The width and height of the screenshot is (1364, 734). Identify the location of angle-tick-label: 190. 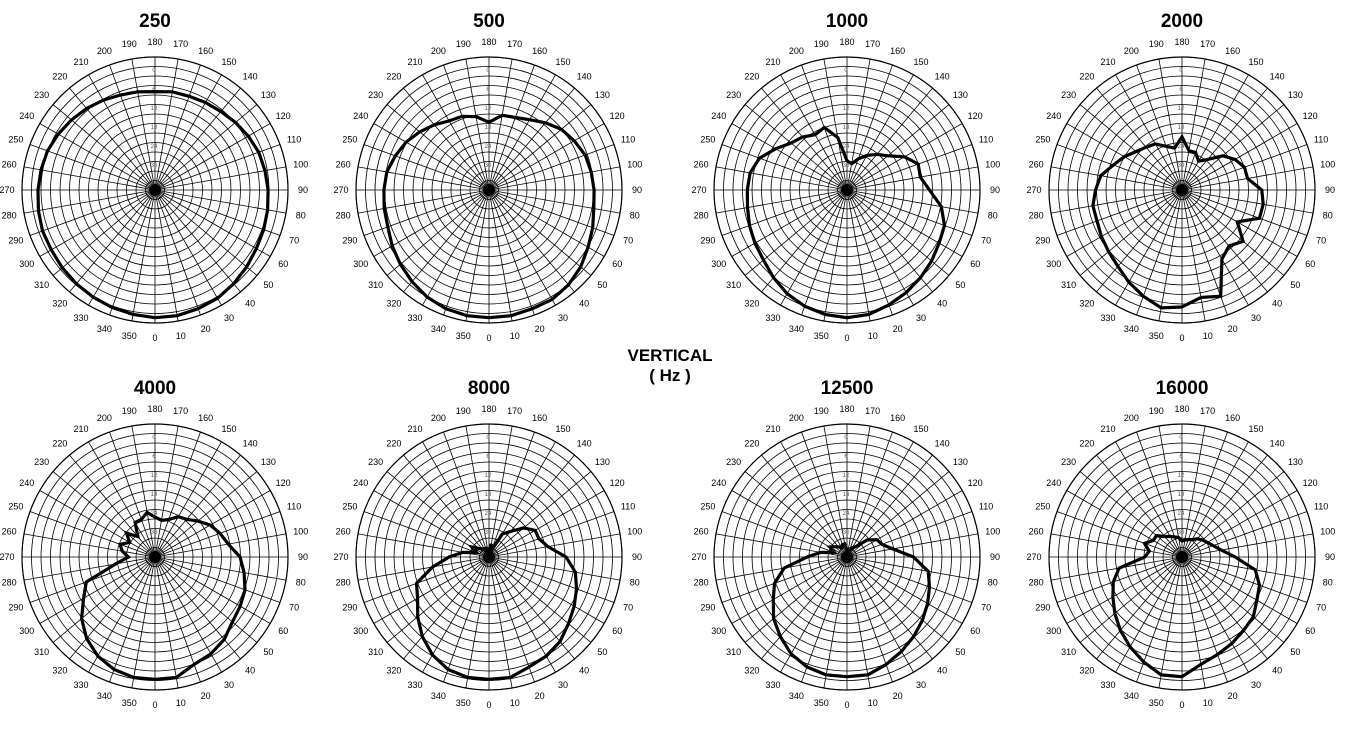
(1156, 411).